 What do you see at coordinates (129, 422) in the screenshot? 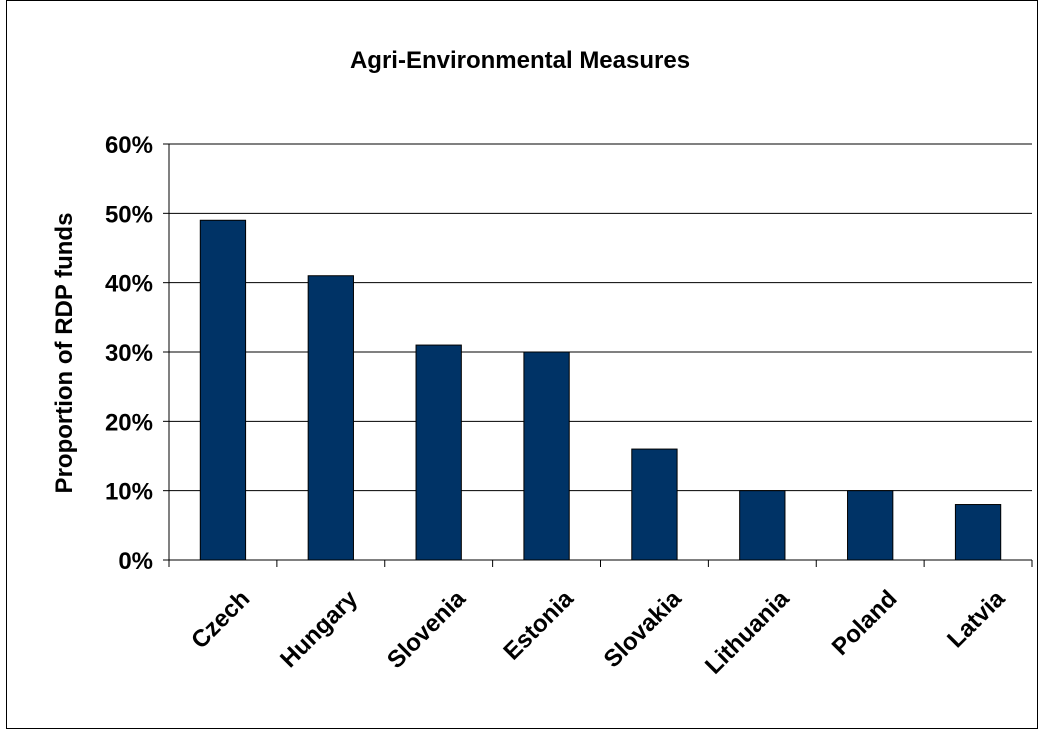
I see `y-tick-label: 20%` at bounding box center [129, 422].